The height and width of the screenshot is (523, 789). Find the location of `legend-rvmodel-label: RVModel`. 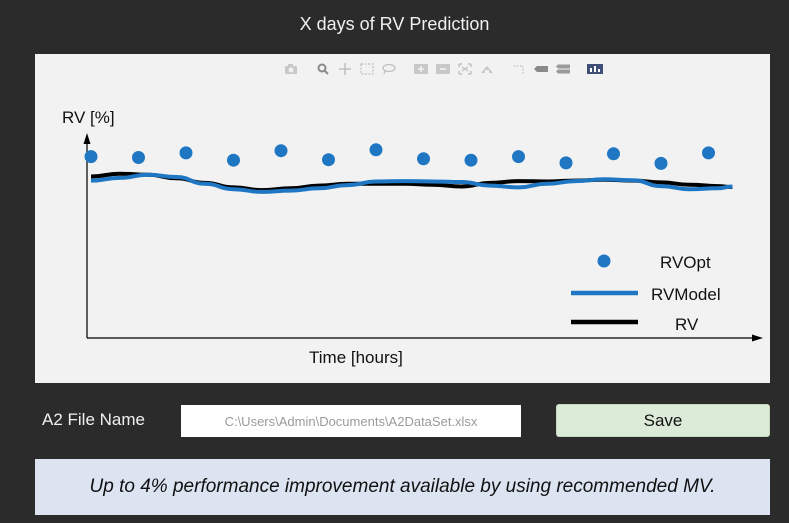

legend-rvmodel-label: RVModel is located at coordinates (686, 294).